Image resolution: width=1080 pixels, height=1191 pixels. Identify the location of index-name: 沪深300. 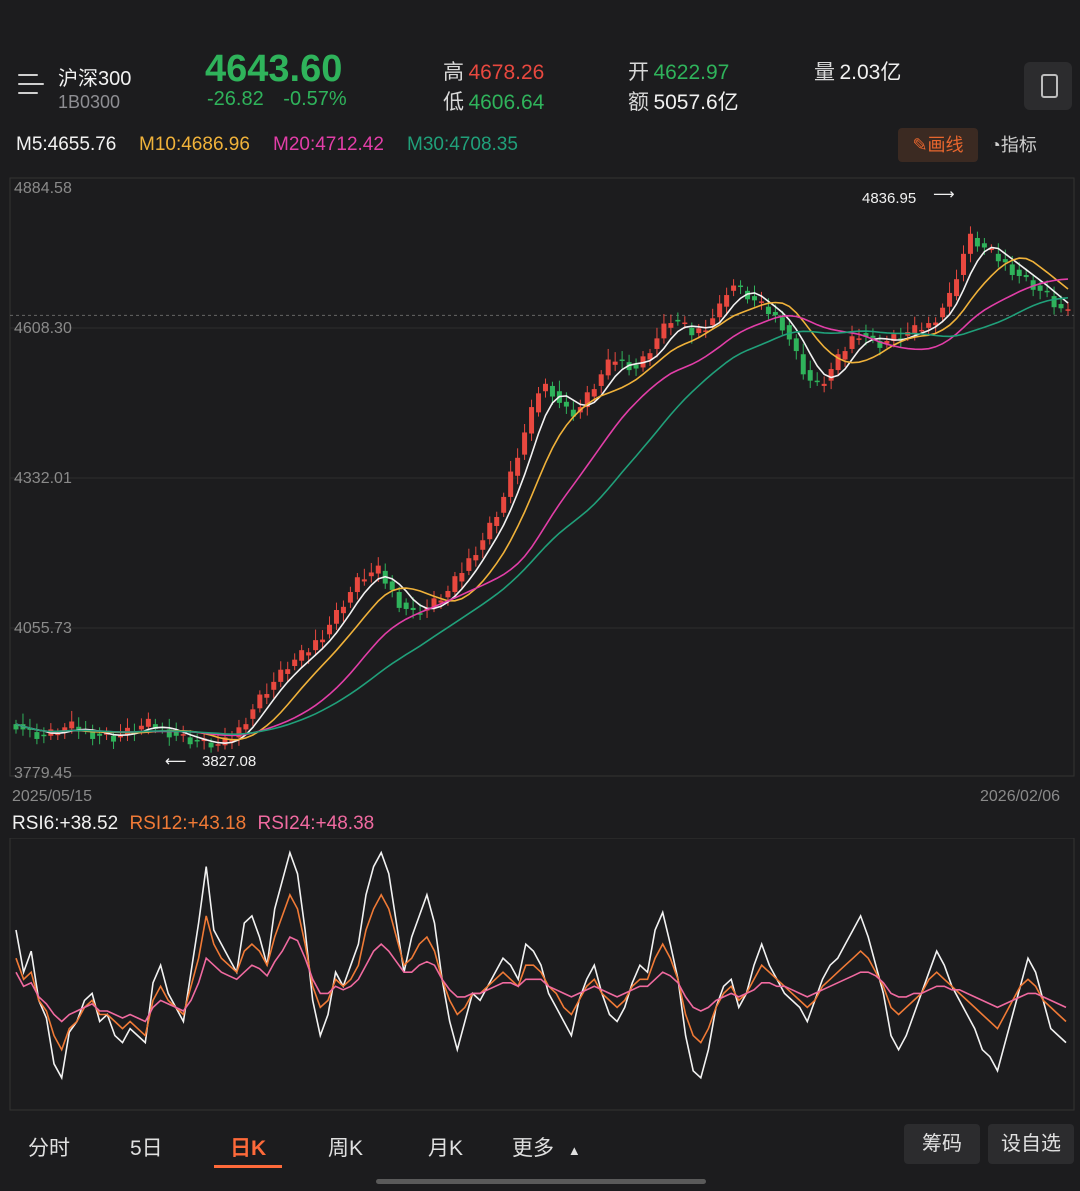
(95, 79).